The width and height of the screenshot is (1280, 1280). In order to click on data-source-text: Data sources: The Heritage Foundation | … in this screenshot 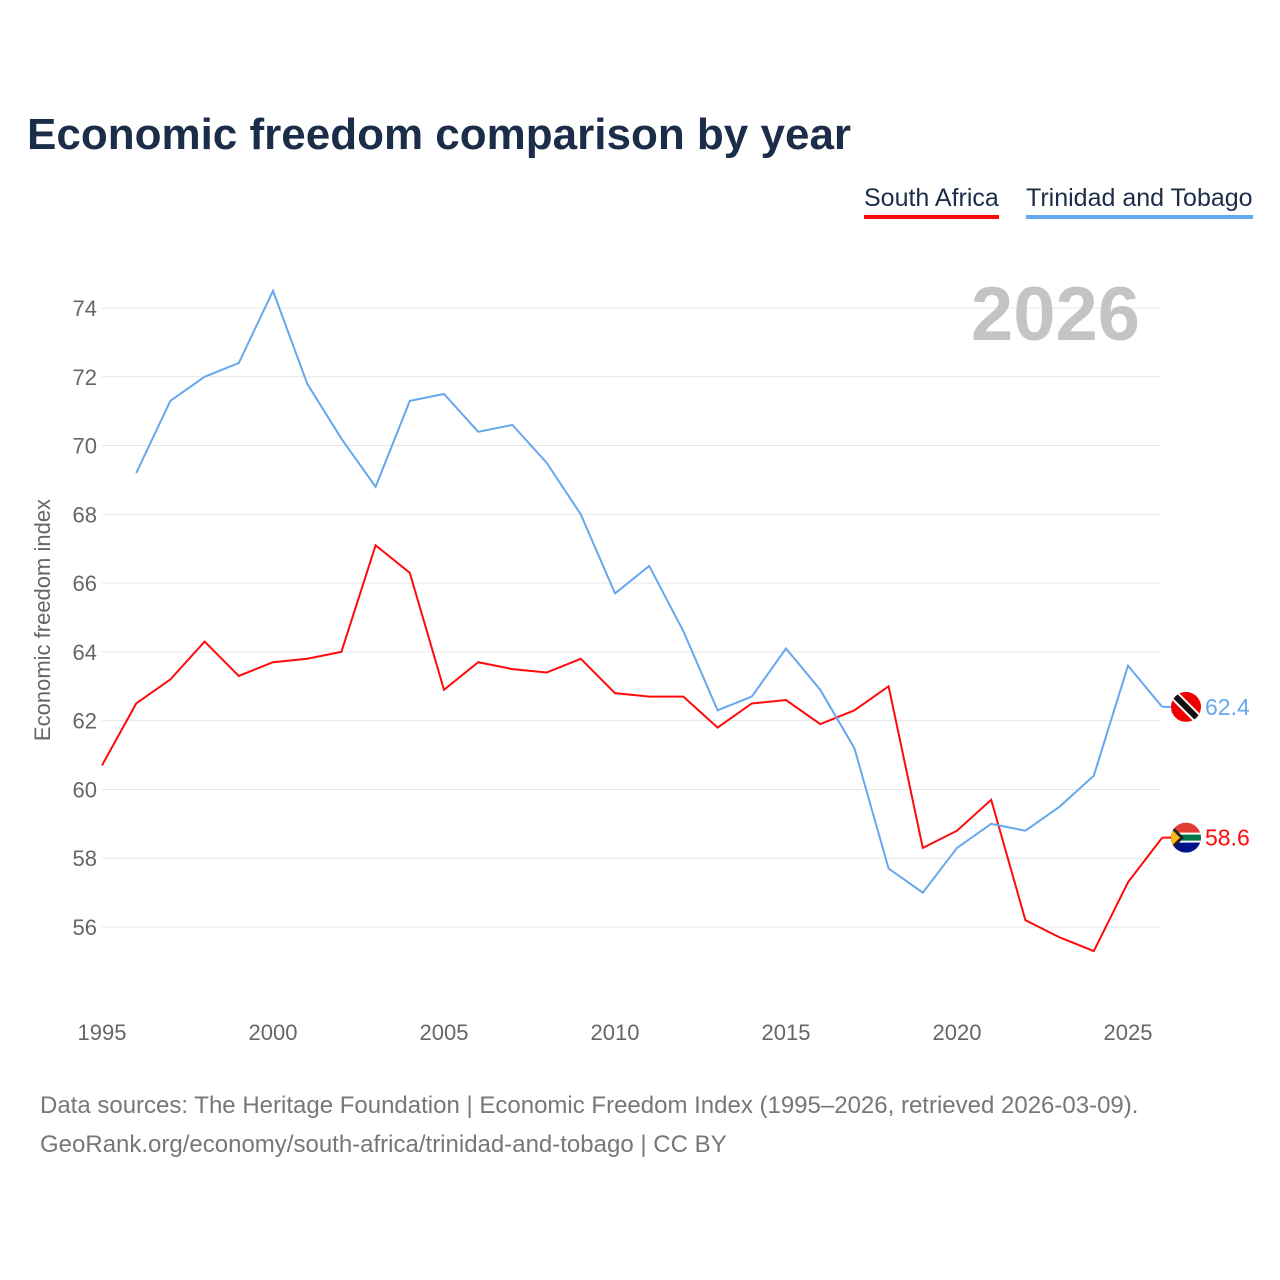, I will do `click(589, 1105)`.